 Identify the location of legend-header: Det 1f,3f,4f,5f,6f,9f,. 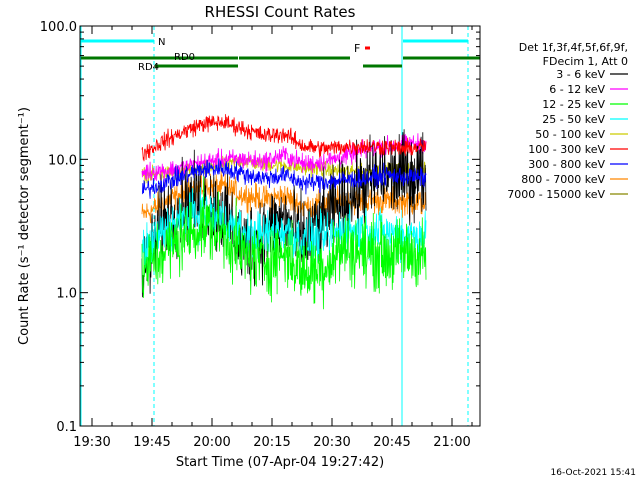
(573, 47).